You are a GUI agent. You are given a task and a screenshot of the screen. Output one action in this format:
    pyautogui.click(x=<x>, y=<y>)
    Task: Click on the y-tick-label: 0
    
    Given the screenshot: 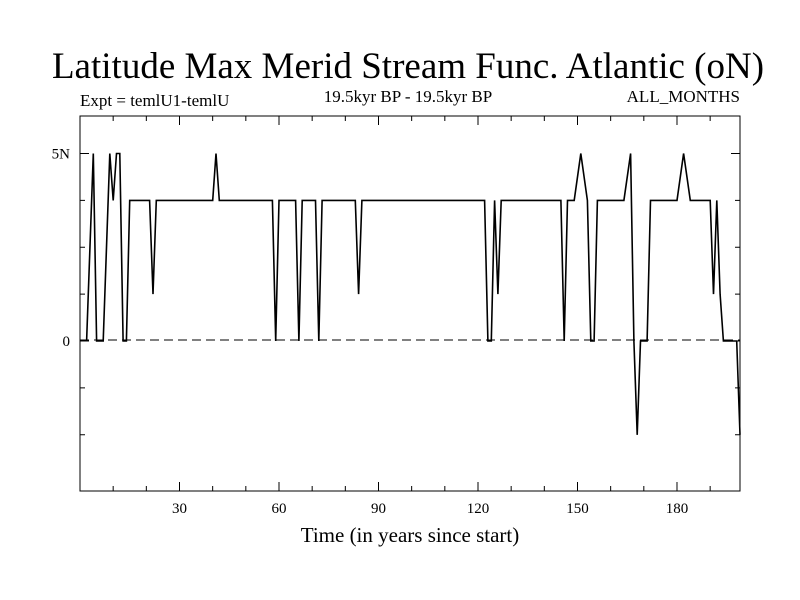 What is the action you would take?
    pyautogui.click(x=67, y=342)
    